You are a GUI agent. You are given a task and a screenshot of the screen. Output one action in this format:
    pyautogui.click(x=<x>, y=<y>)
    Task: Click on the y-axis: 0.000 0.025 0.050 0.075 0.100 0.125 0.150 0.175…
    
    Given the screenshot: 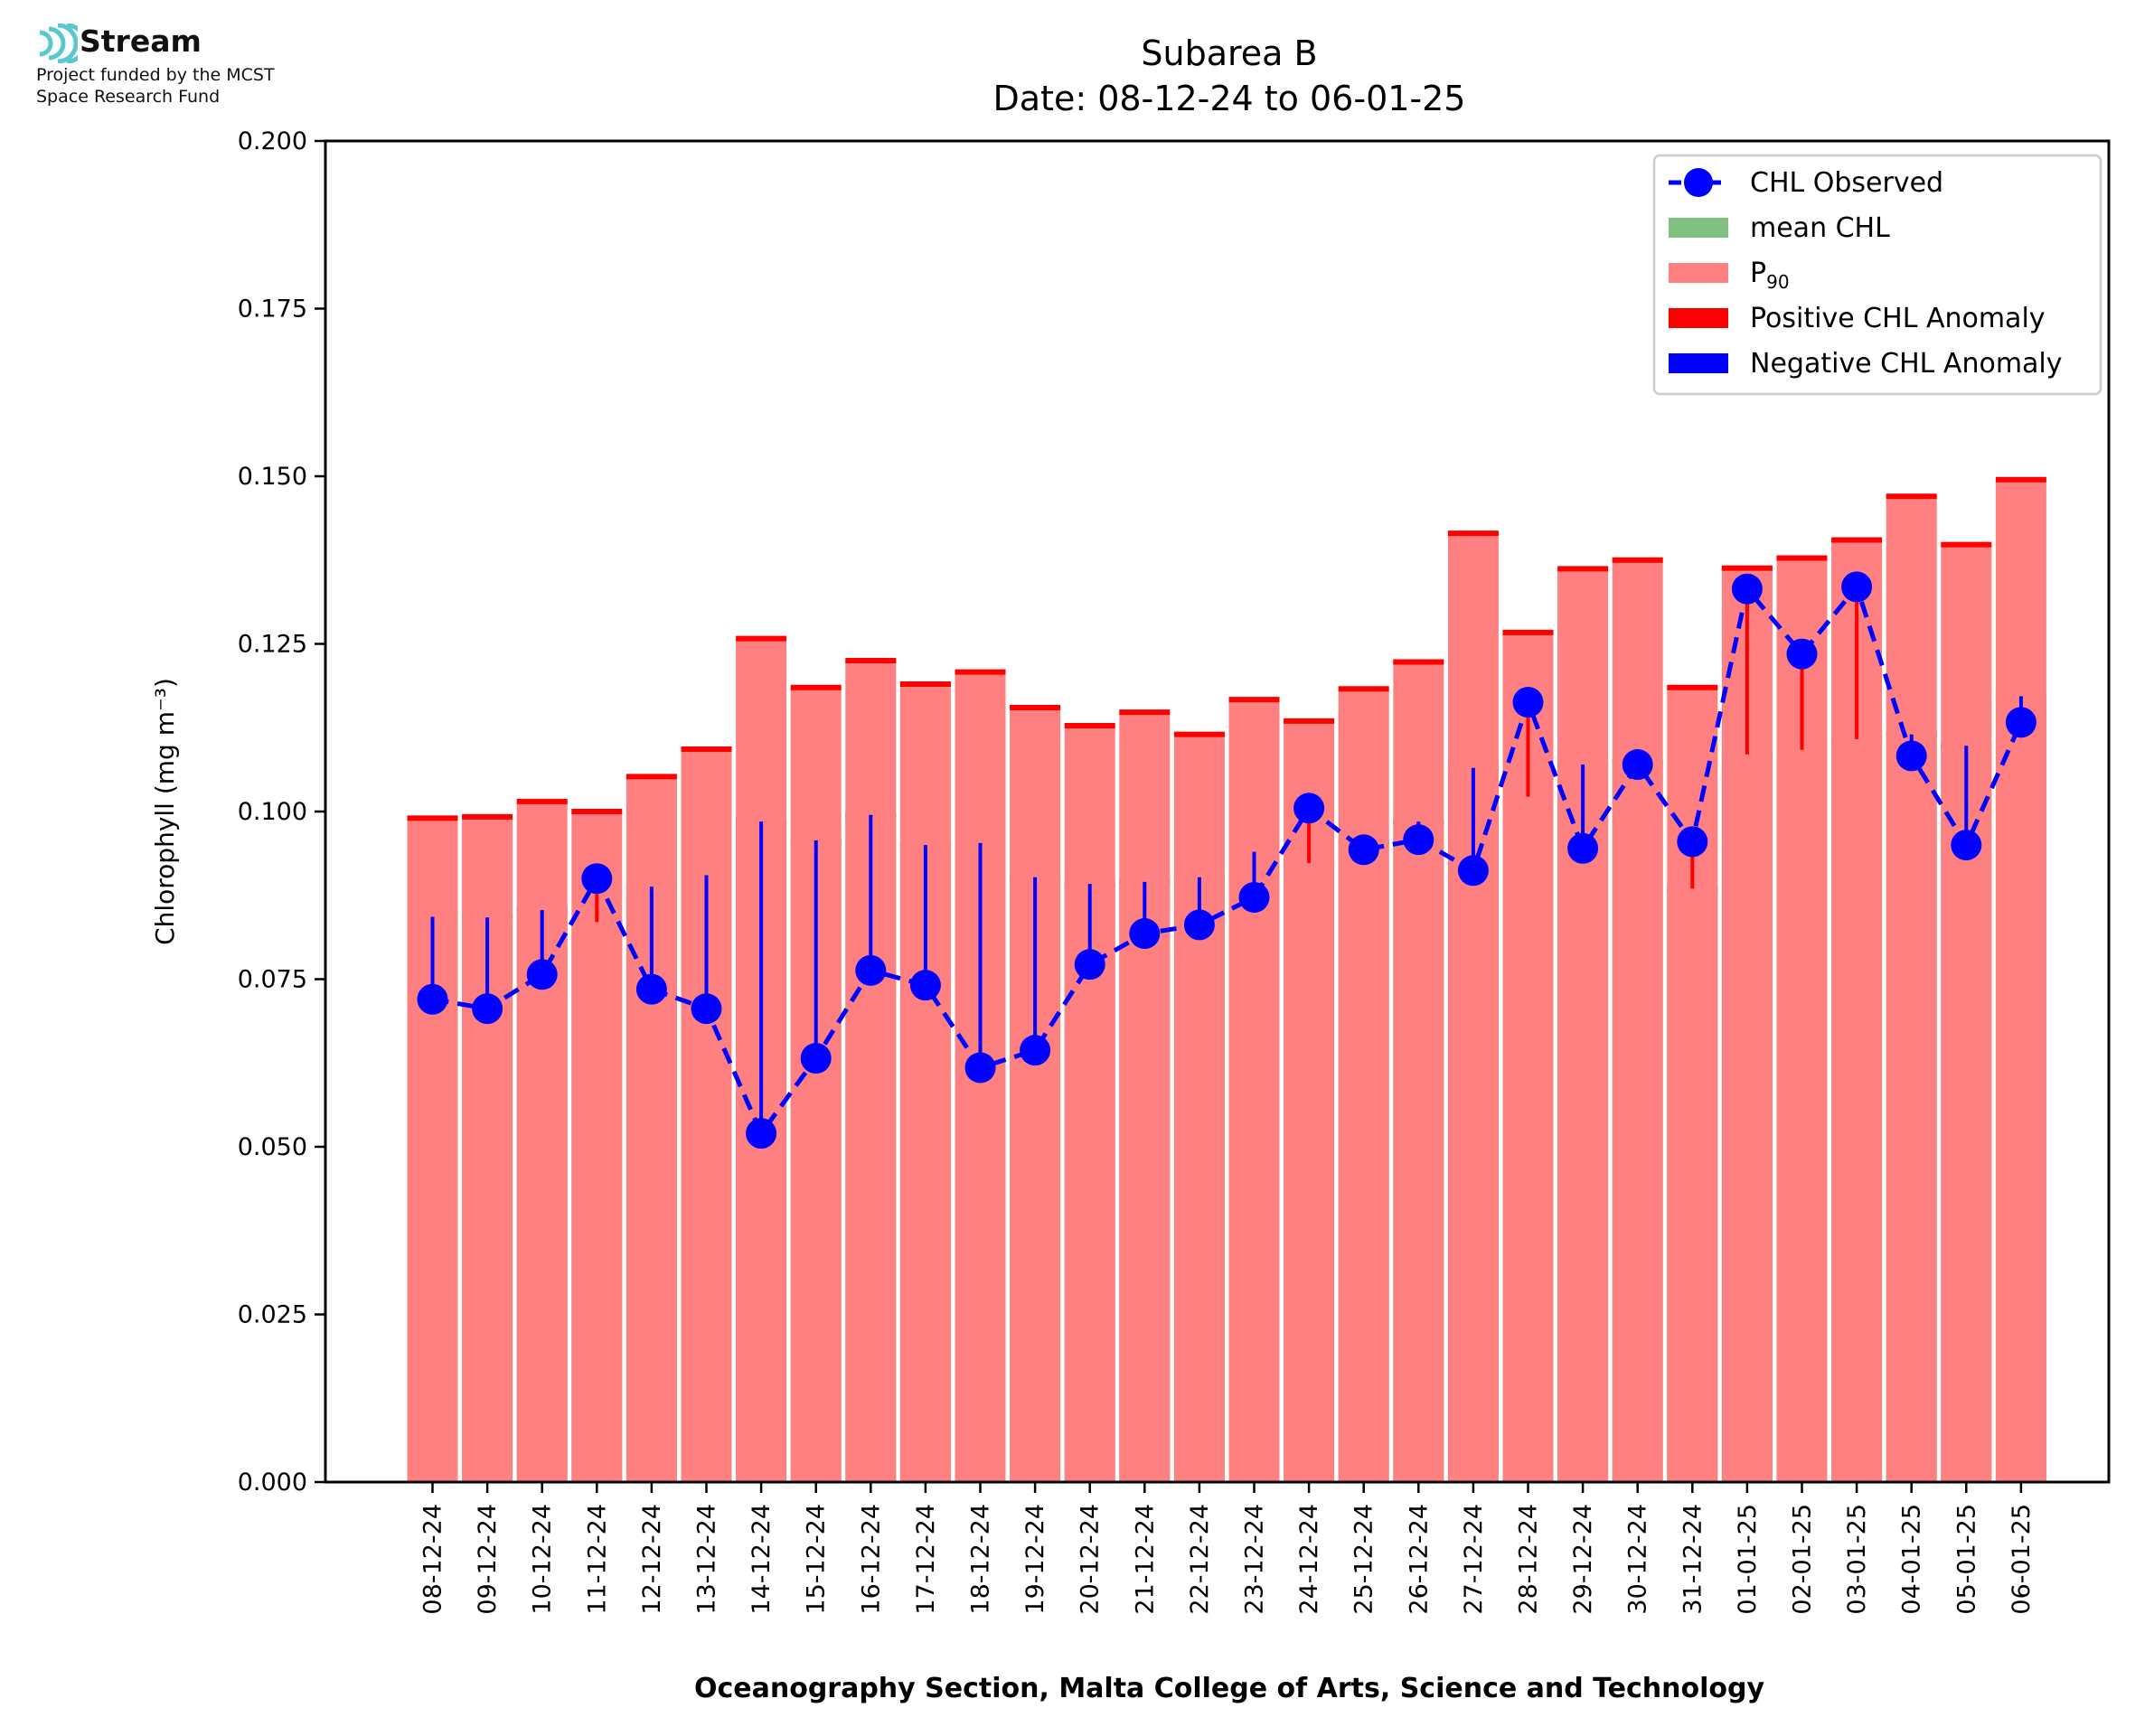 What is the action you would take?
    pyautogui.click(x=281, y=812)
    